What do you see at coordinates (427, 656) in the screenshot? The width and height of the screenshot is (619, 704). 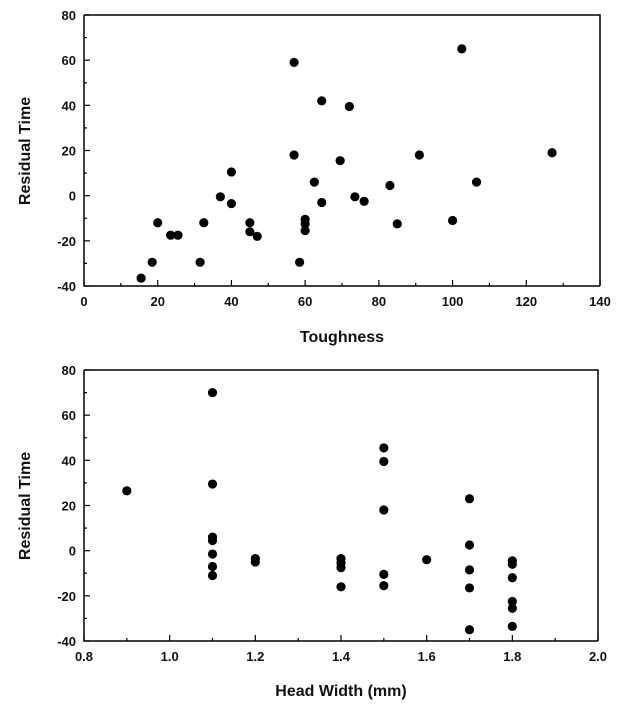 I see `x-tick-label: 1.6` at bounding box center [427, 656].